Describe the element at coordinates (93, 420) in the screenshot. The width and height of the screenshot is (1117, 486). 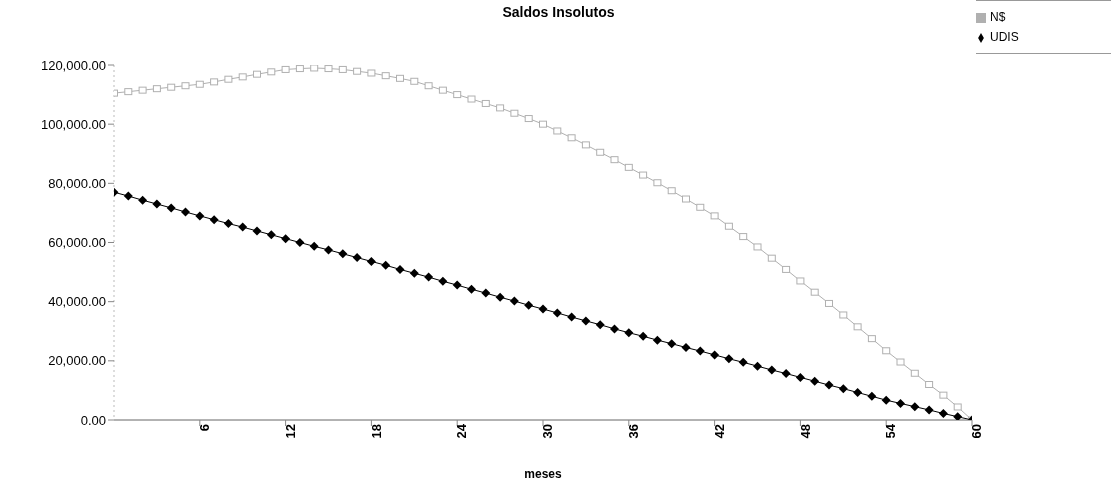
I see `y-tick-label: 0.00` at that location.